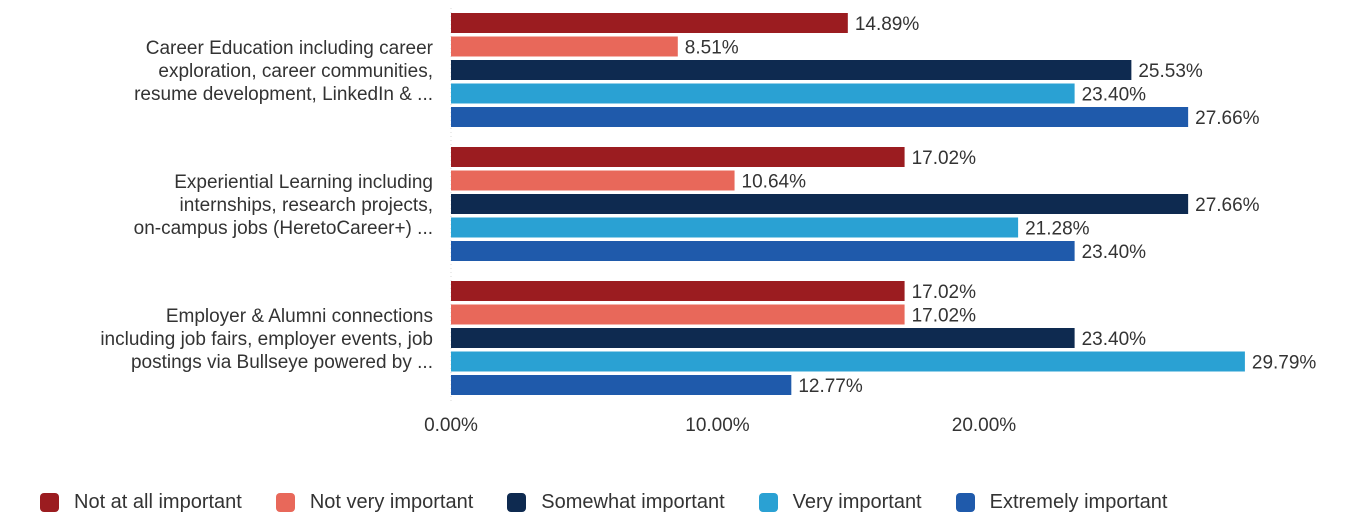  What do you see at coordinates (306, 205) in the screenshot?
I see `category-label-line: internships, research projects,` at bounding box center [306, 205].